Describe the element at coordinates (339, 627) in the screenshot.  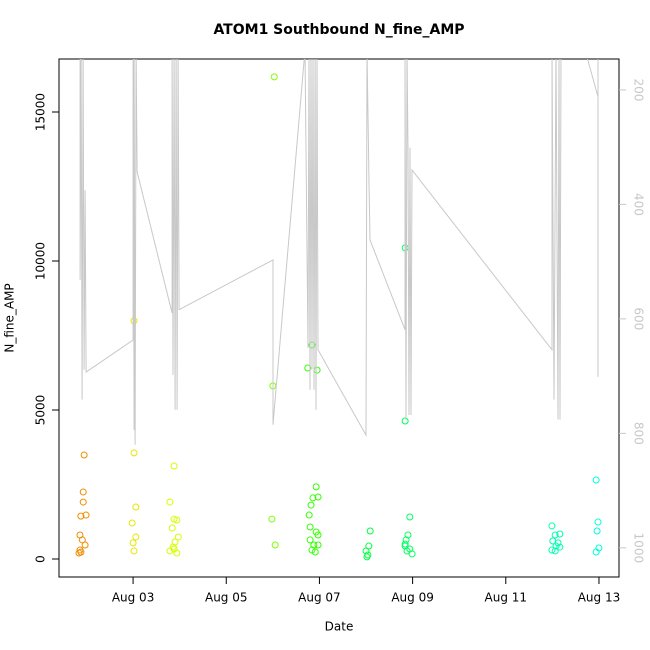
I see `x-axis-label: Date` at that location.